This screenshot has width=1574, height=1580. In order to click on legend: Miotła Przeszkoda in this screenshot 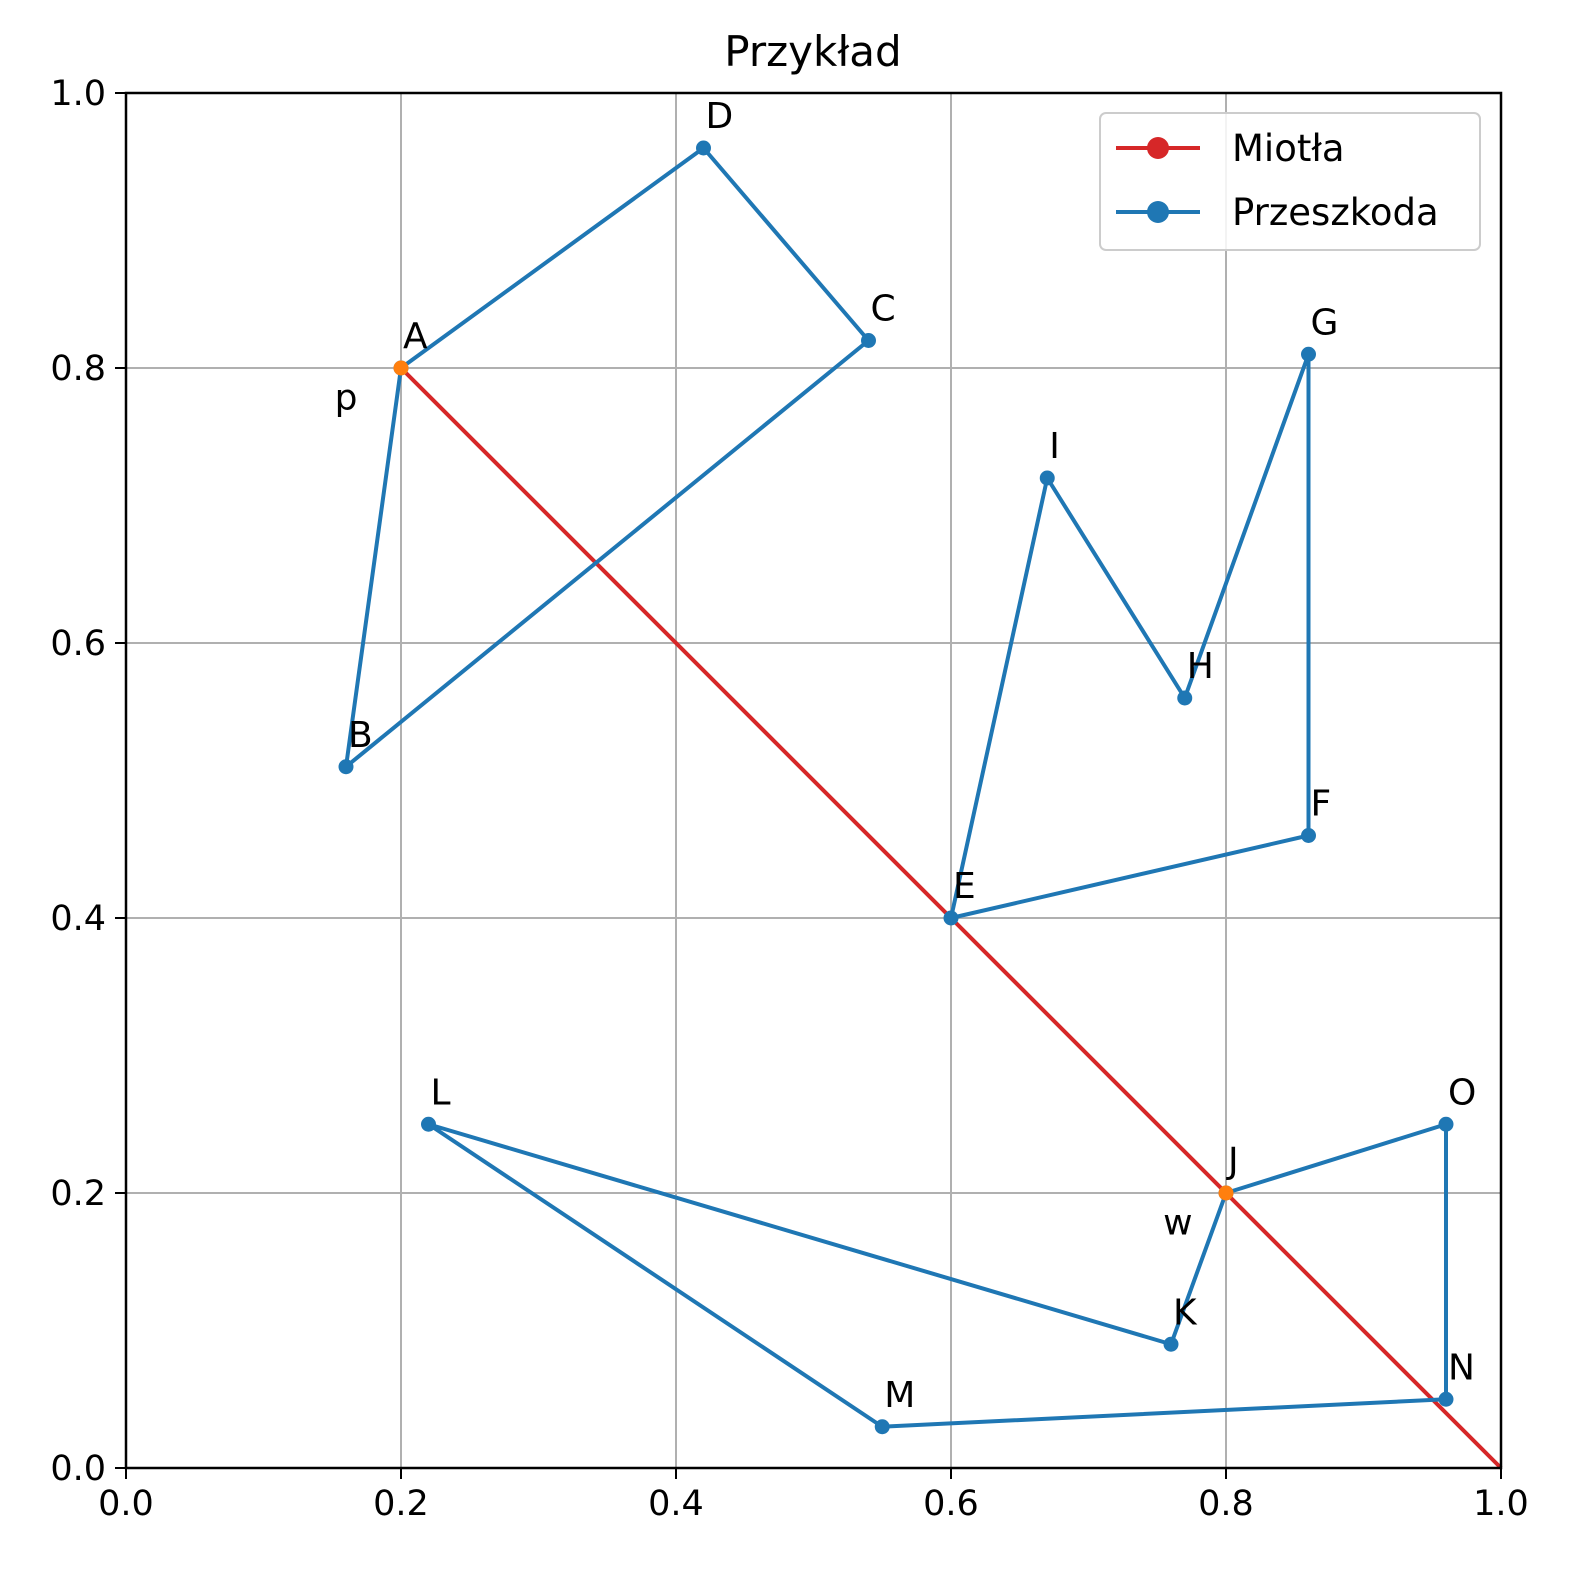, I will do `click(1290, 181)`.